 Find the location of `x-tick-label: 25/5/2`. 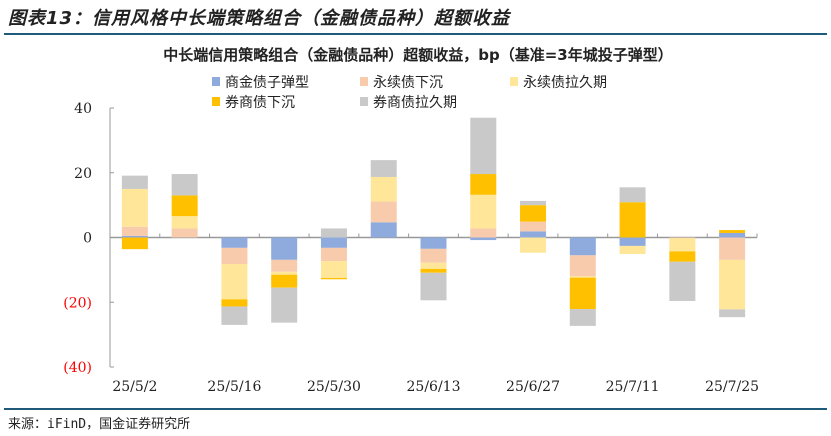

x-tick-label: 25/5/2 is located at coordinates (134, 387).